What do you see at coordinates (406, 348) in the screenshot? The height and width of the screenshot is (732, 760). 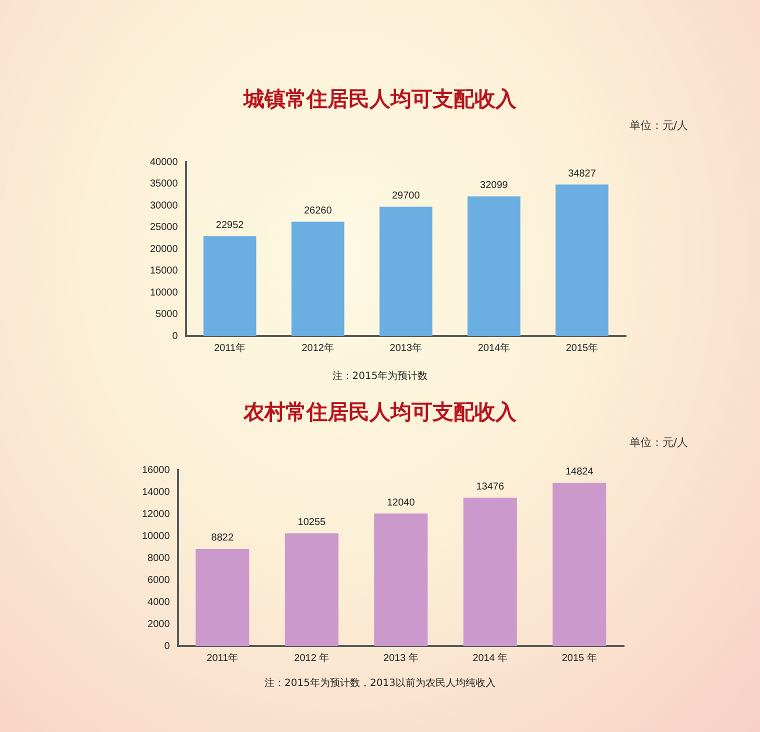 I see `x-tick-label: 2013年` at bounding box center [406, 348].